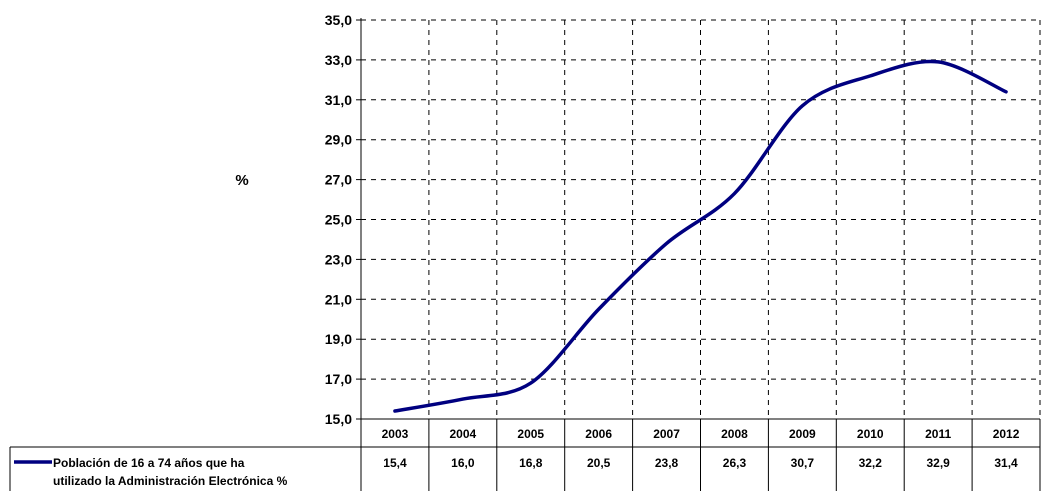  Describe the element at coordinates (338, 100) in the screenshot. I see `y-tick-label: 31,0` at that location.